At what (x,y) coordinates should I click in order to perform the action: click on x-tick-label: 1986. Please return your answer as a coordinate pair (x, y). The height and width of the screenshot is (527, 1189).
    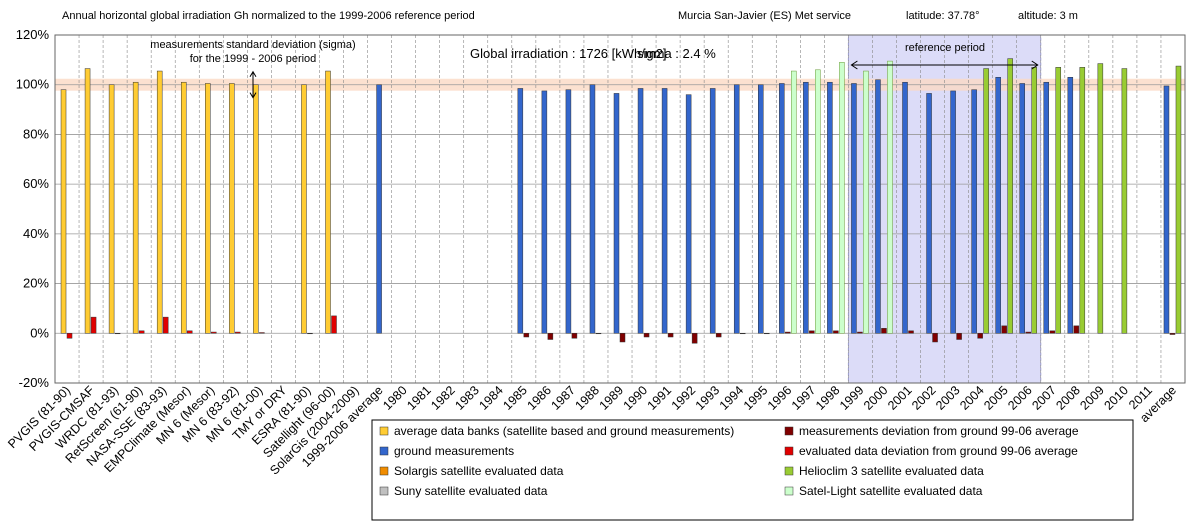
    Looking at the image, I should click on (539, 398).